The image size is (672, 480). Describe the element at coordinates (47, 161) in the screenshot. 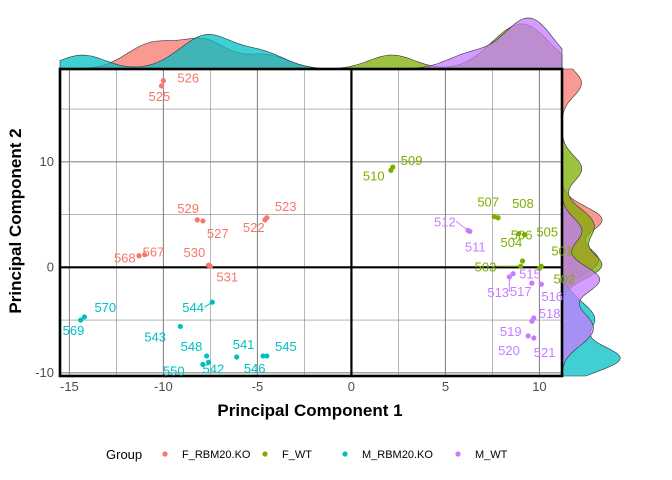

I see `y-tick-label: 10` at that location.